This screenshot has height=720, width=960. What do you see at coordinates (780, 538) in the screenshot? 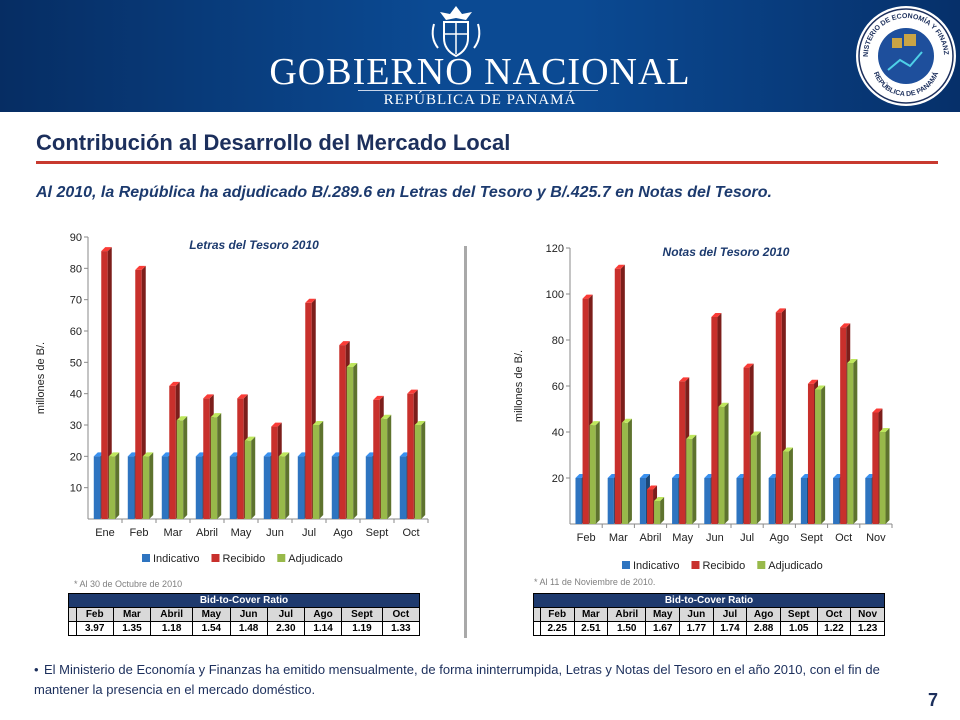
I see `x-tick-label: Ago` at bounding box center [780, 538].